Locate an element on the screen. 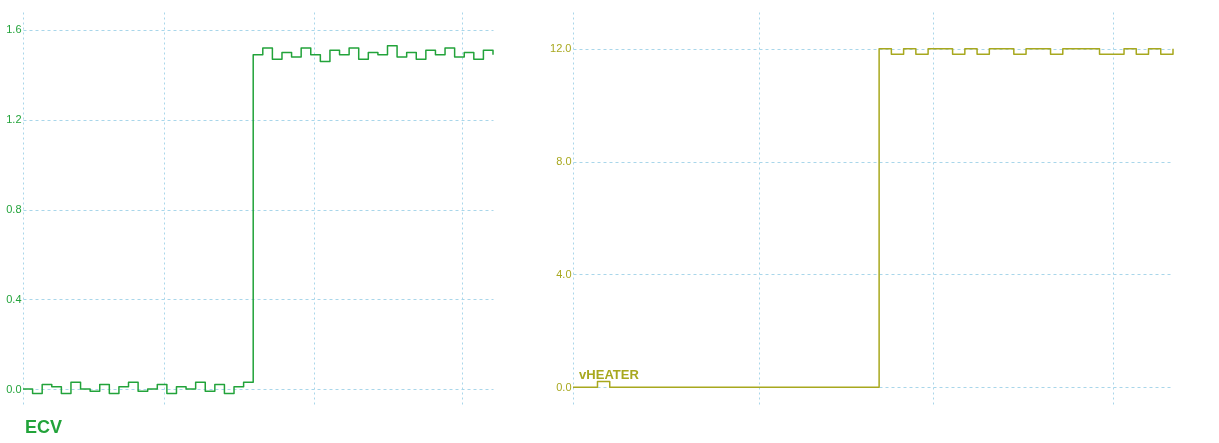 This screenshot has height=443, width=1219. y-tick-label: 8.0 is located at coordinates (564, 161).